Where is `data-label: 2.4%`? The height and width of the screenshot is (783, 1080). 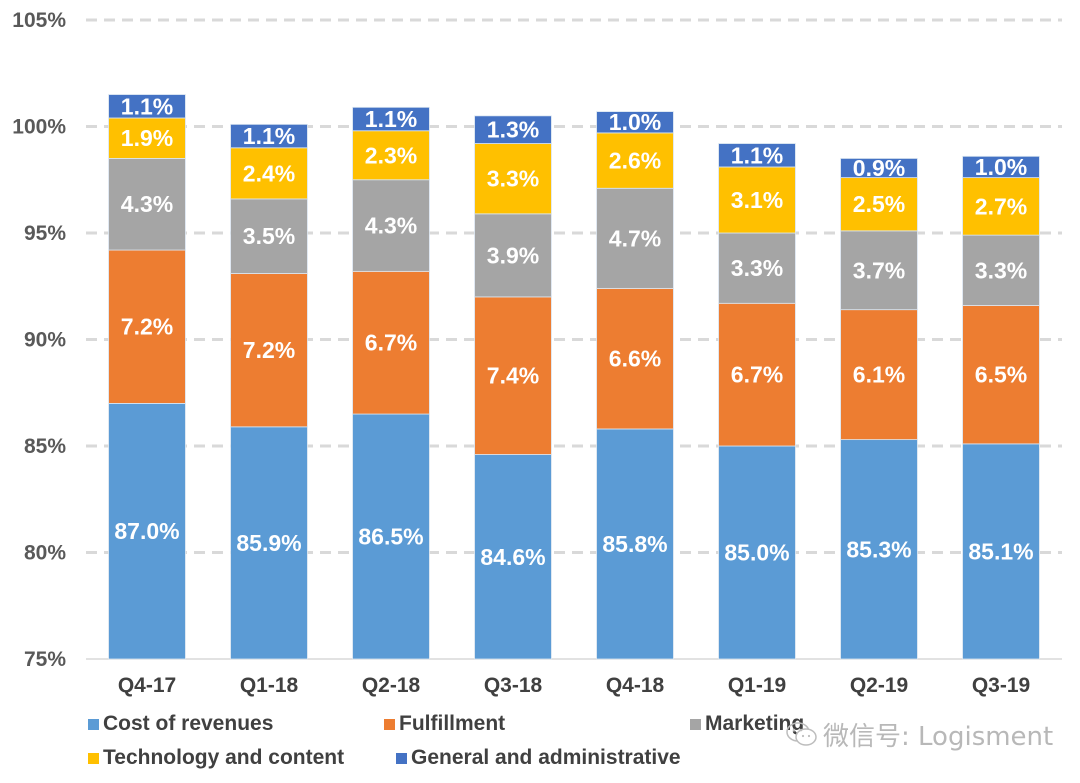 data-label: 2.4% is located at coordinates (269, 173).